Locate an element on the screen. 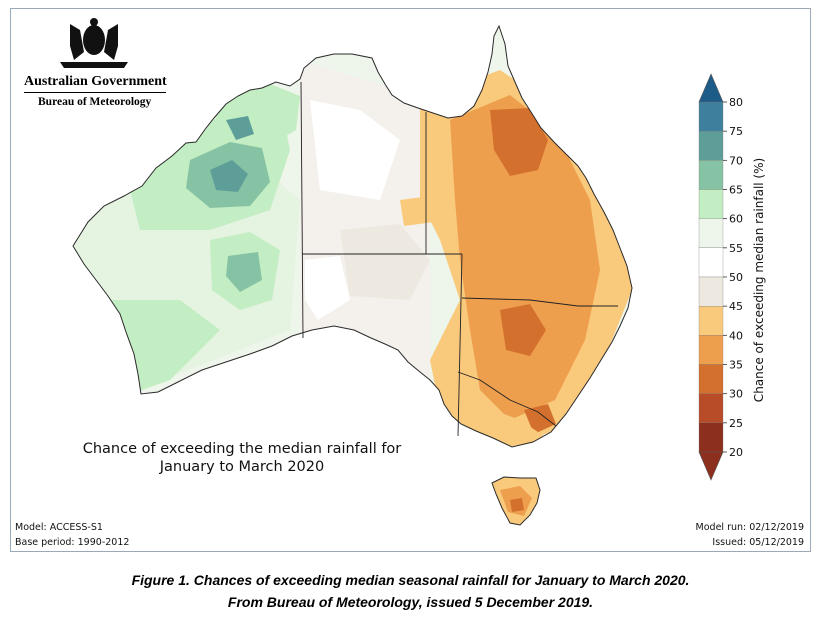 Image resolution: width=821 pixels, height=627 pixels. map-title-line-2: January to March 2020 is located at coordinates (242, 467).